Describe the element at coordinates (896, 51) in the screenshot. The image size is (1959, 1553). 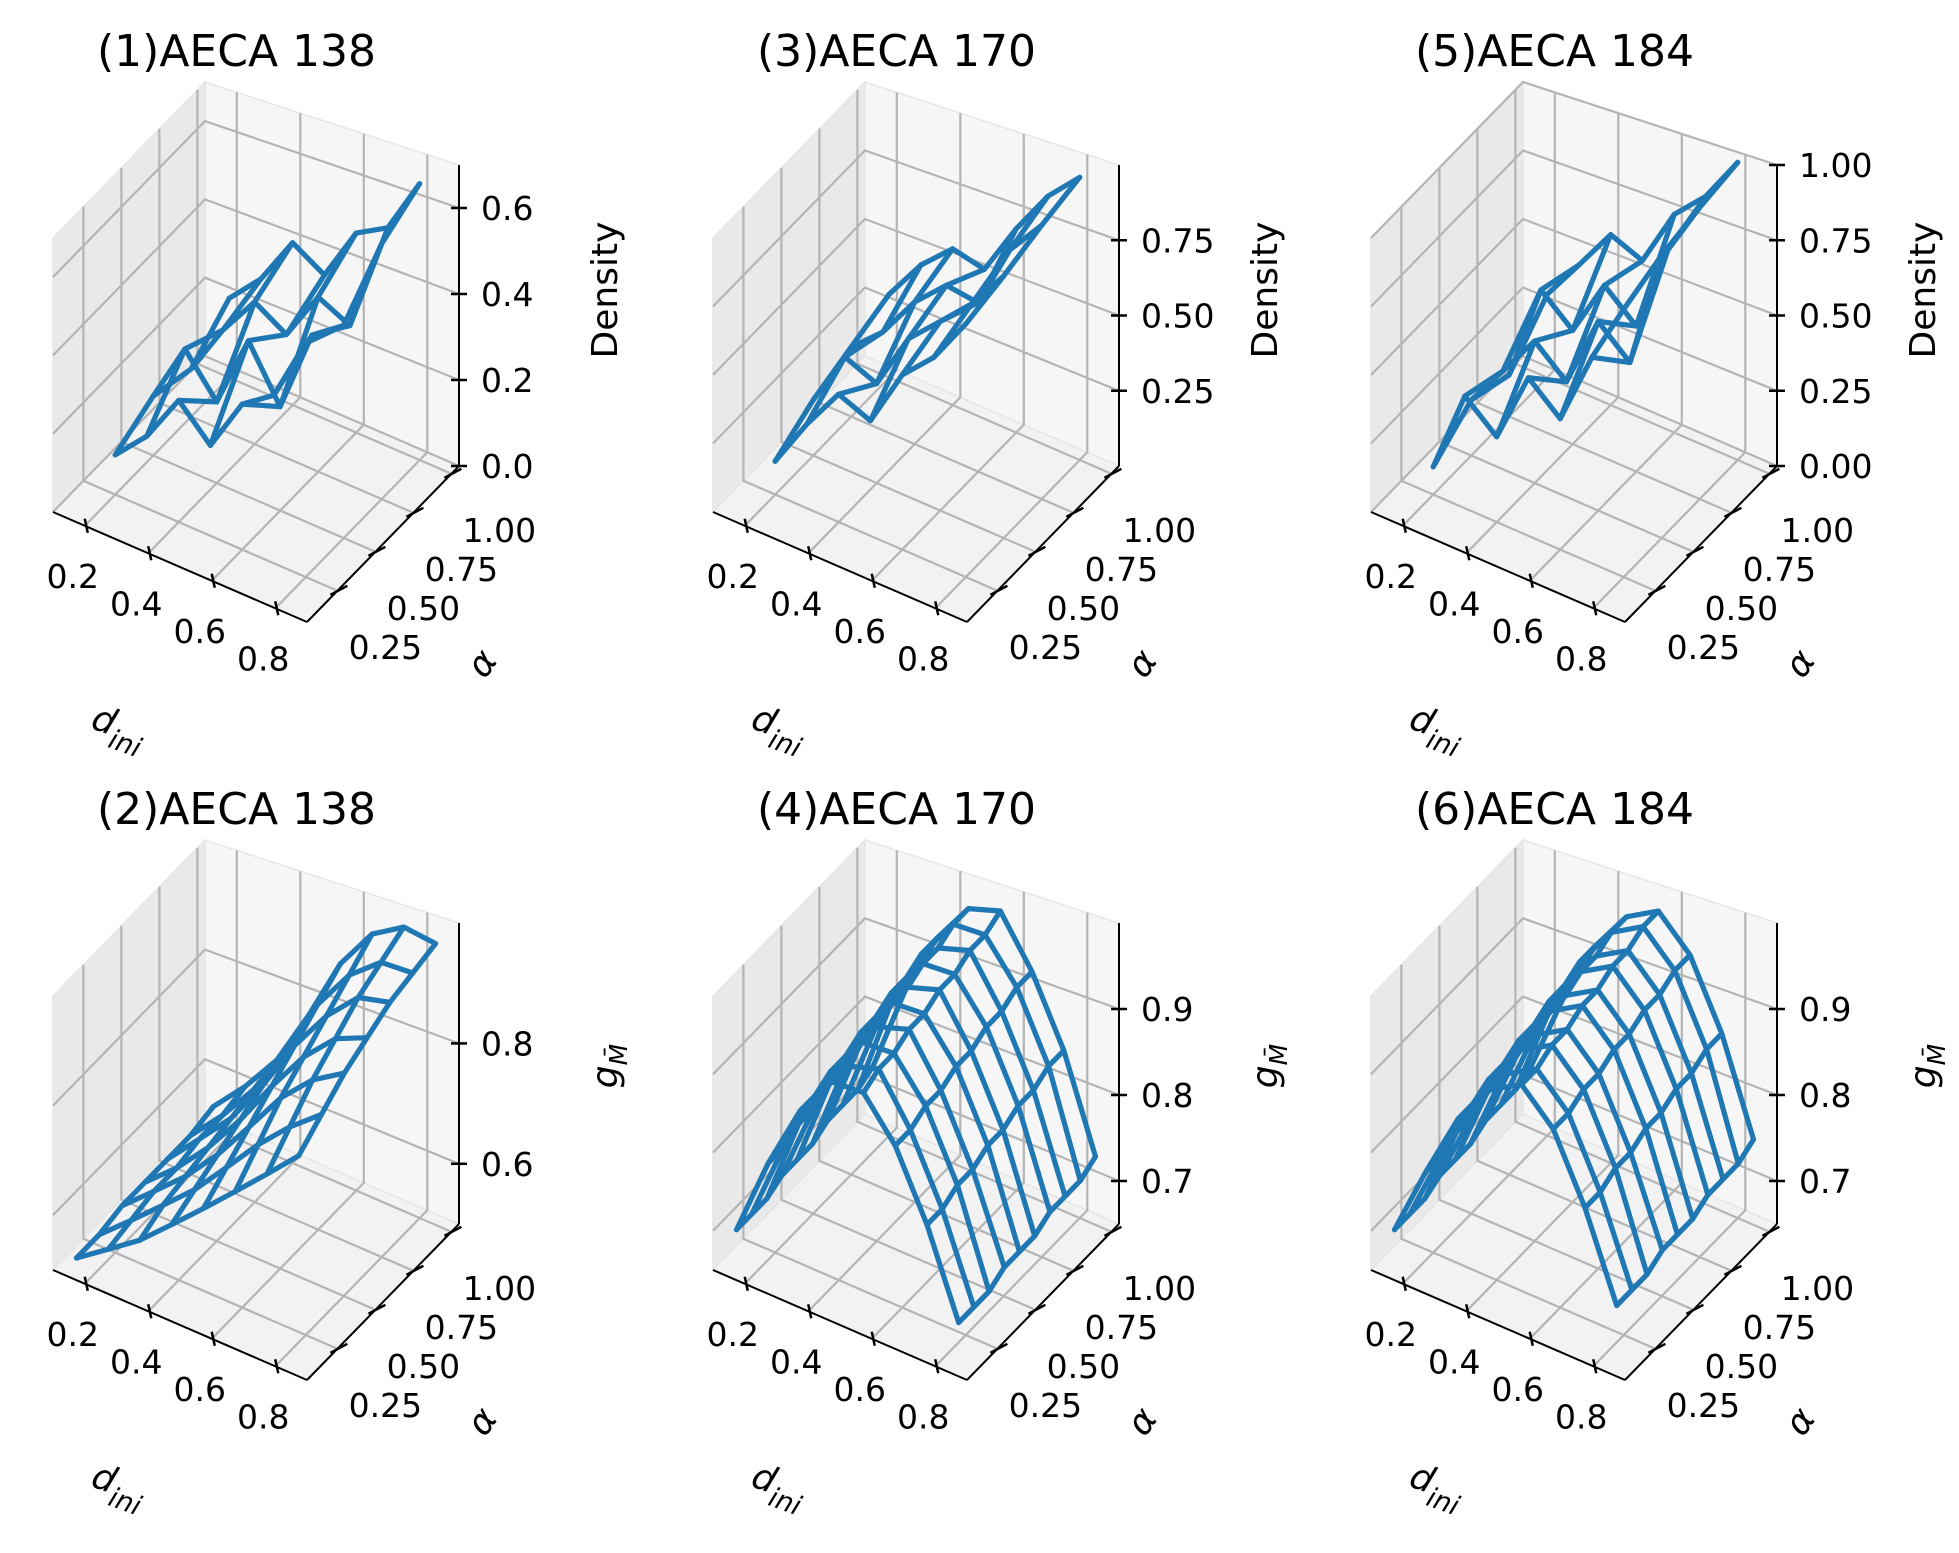
I see `chart-title: (3)AECA 170` at that location.